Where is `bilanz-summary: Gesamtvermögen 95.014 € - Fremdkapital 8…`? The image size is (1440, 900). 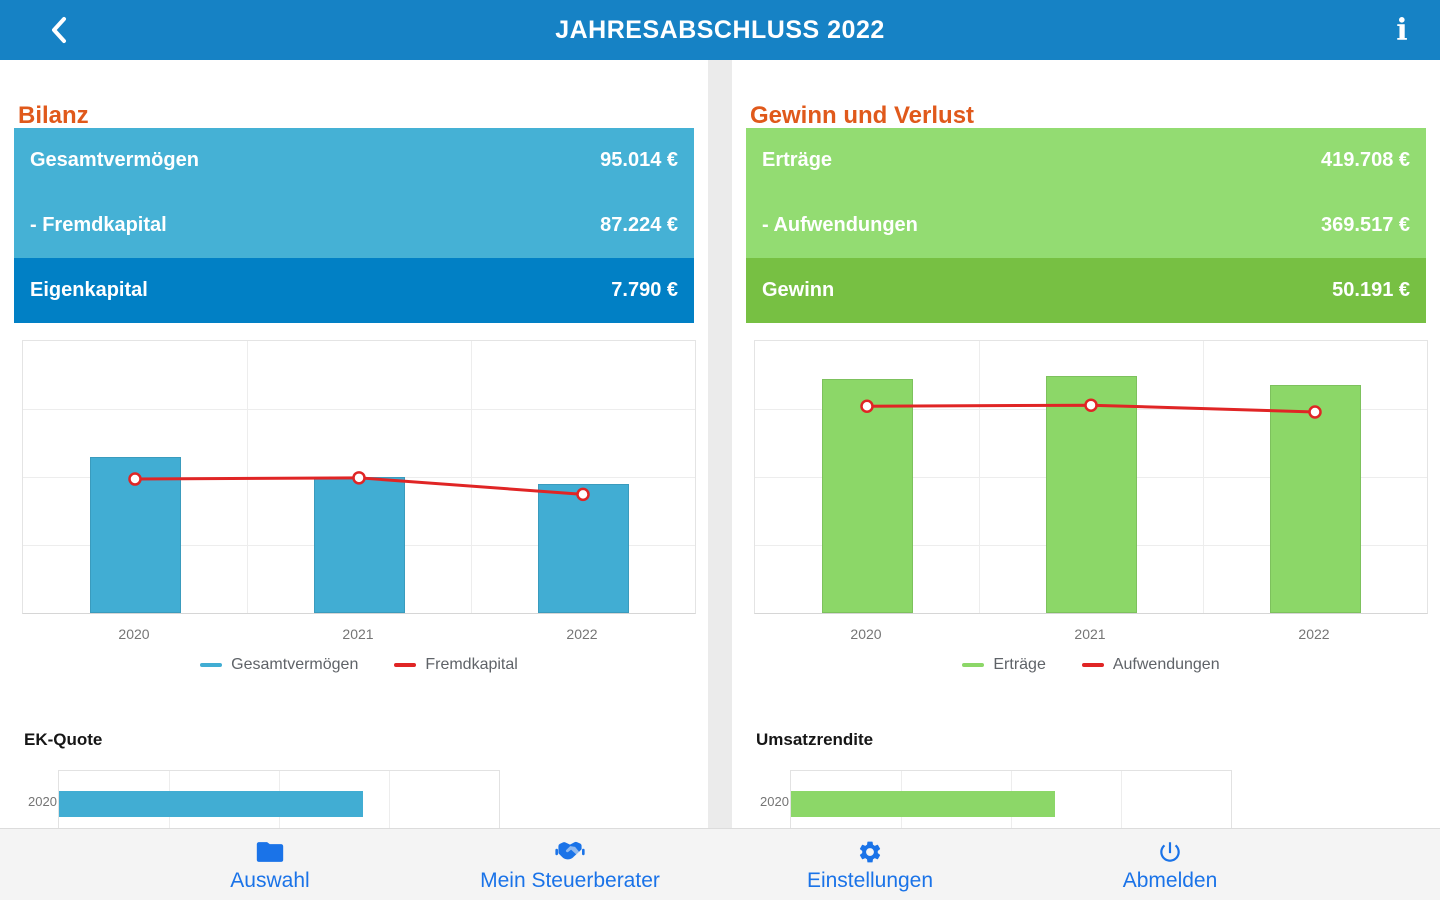
bilanz-summary: Gesamtvermögen 95.014 € - Fremdkapital 8… is located at coordinates (354, 225).